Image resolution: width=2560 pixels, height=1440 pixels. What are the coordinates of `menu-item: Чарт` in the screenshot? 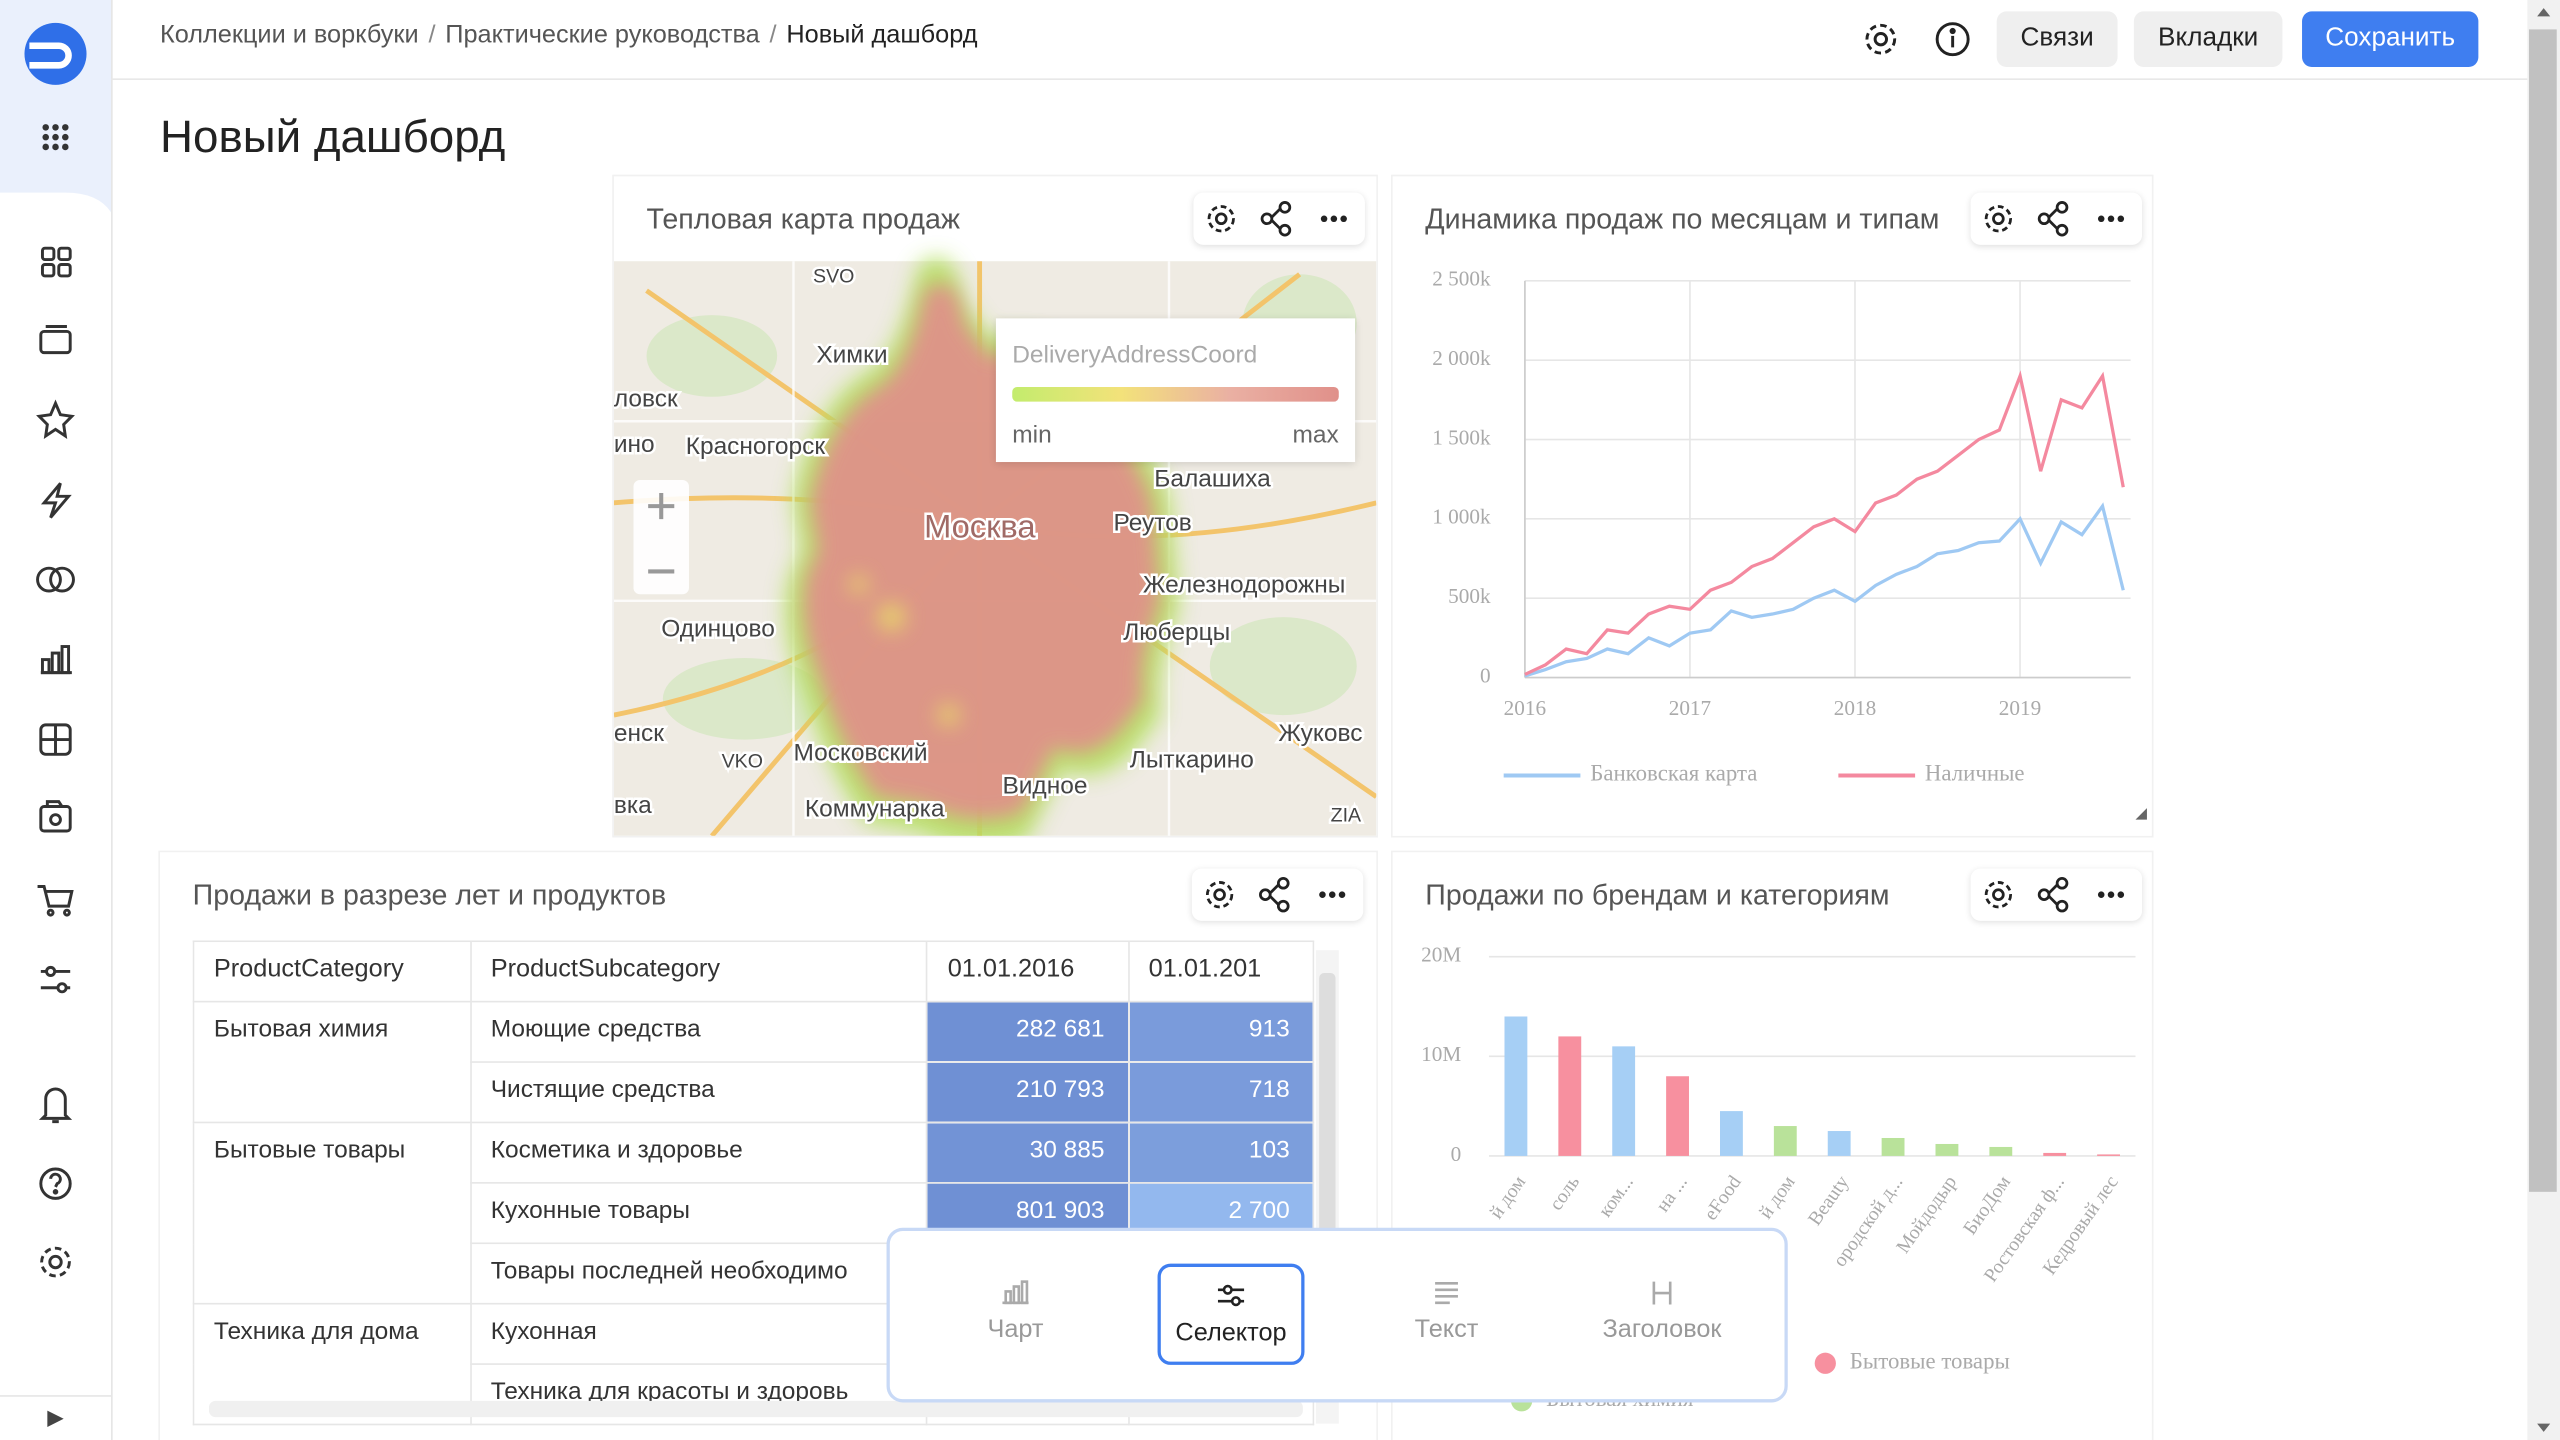 It's located at (1015, 1314).